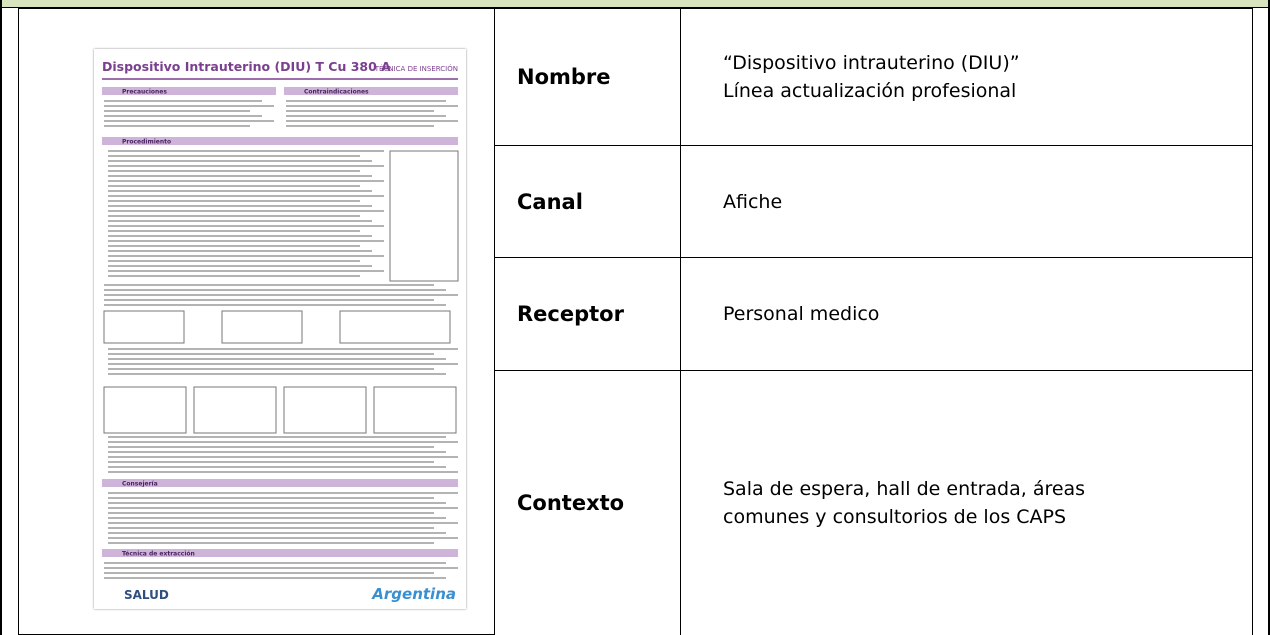 This screenshot has height=635, width=1270. I want to click on logo: Argentina, so click(413, 594).